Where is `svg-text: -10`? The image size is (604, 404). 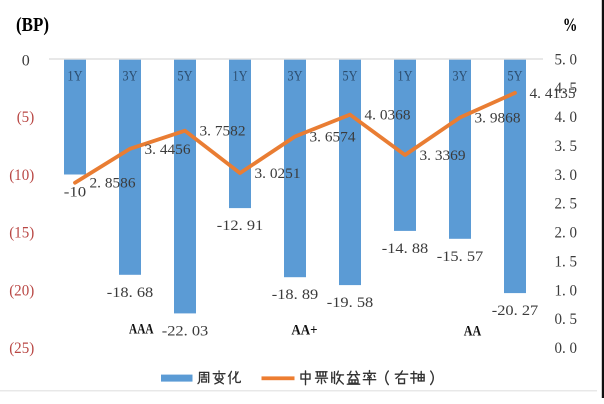
svg-text: -10 is located at coordinates (75, 193).